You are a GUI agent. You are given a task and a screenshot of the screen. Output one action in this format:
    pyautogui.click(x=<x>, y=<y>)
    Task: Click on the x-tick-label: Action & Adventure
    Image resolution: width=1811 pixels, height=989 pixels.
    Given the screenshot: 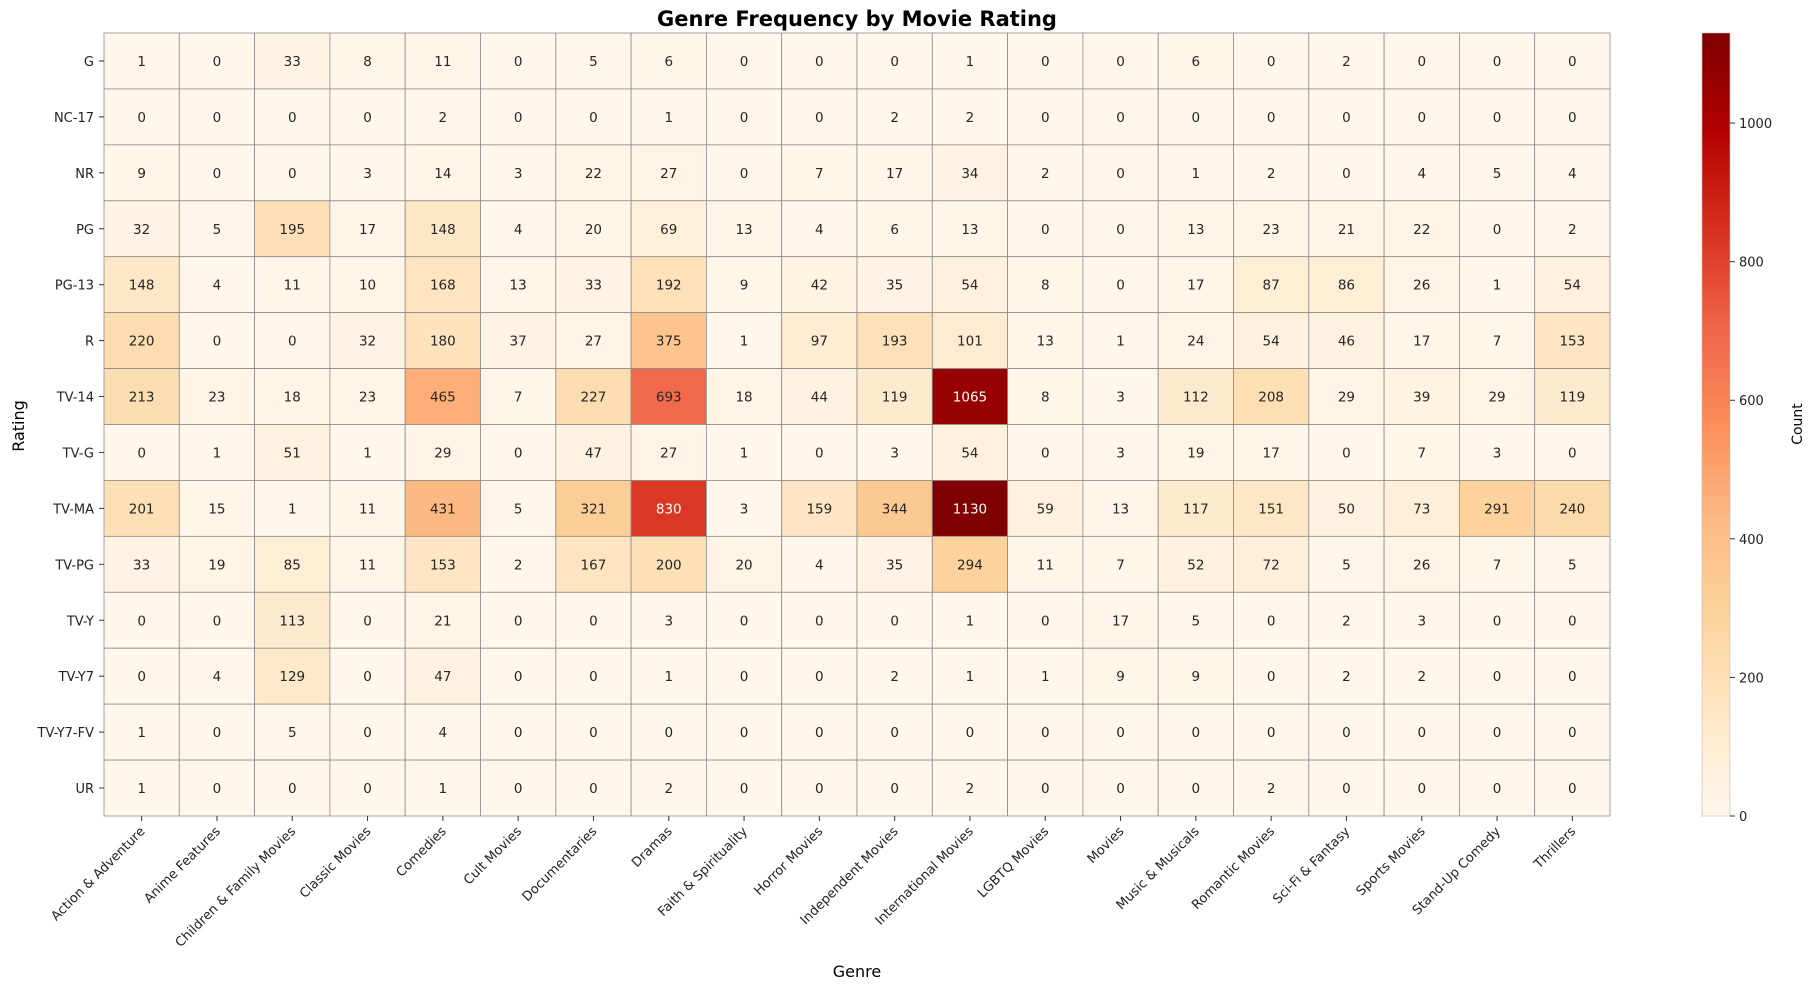 What is the action you would take?
    pyautogui.click(x=99, y=874)
    